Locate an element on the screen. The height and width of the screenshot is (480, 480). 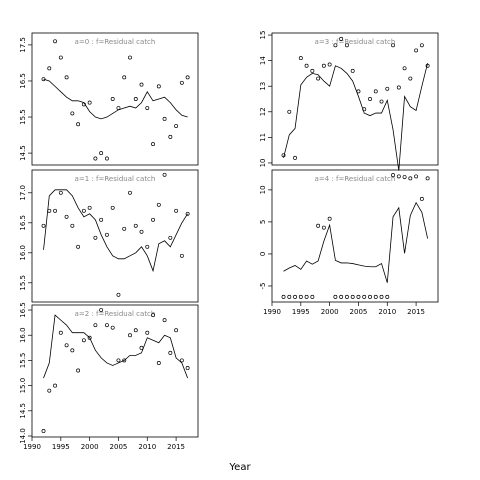
fit-line is located at coordinates (356, 242).